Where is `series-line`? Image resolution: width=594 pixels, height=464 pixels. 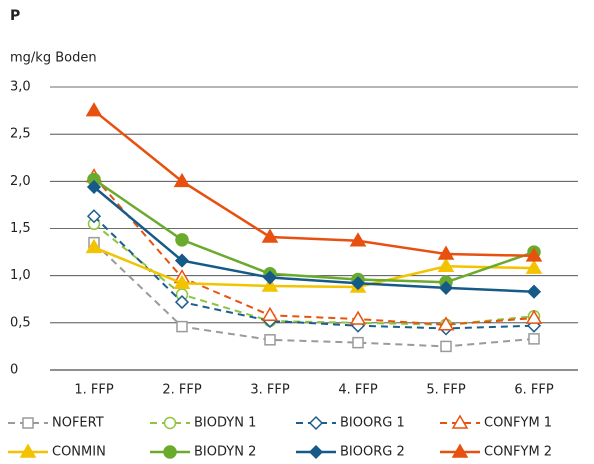
series-line is located at coordinates (314, 267).